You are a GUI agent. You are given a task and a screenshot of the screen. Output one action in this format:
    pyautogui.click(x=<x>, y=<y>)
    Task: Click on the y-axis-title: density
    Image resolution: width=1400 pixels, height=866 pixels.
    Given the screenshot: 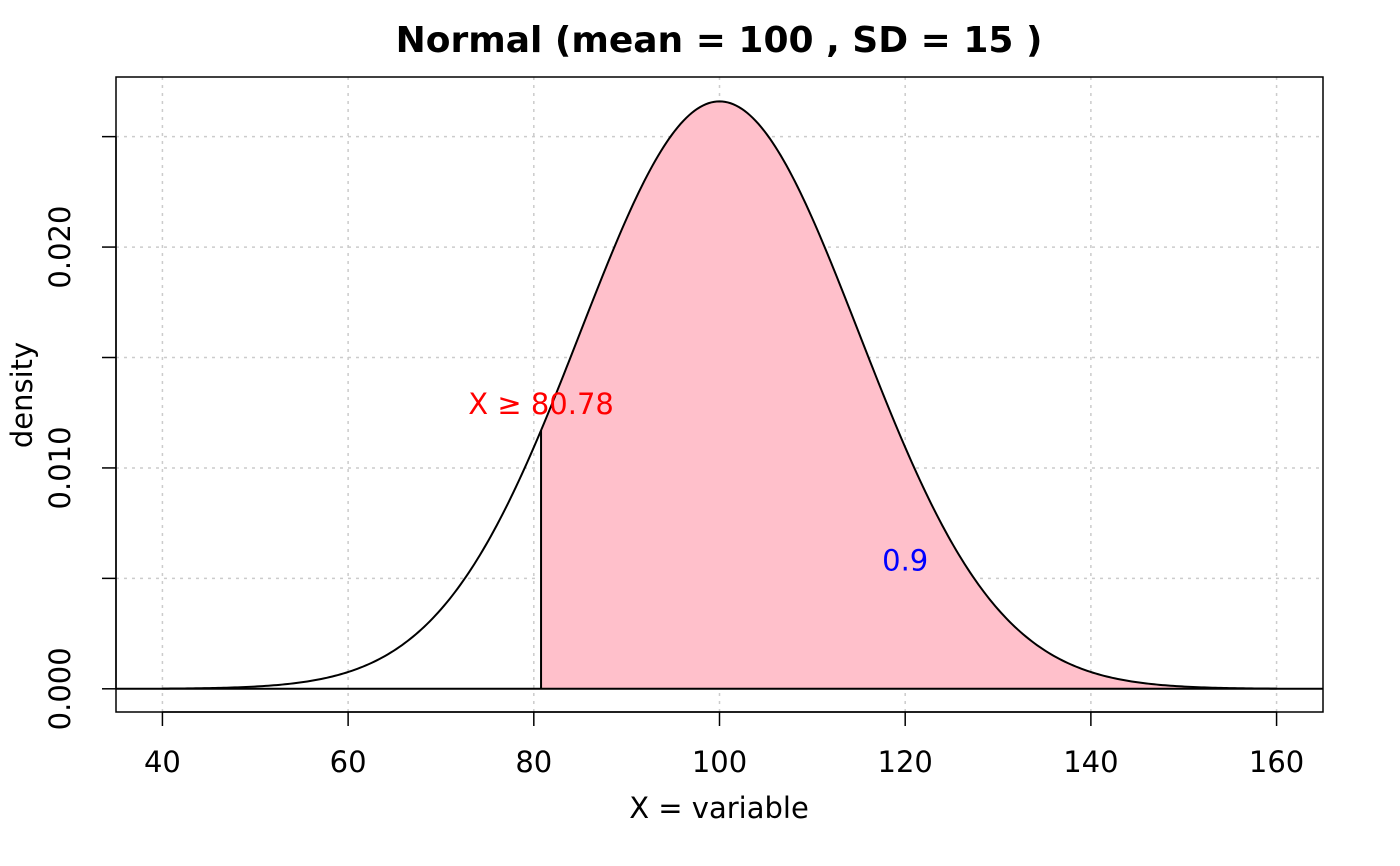 What is the action you would take?
    pyautogui.click(x=22, y=395)
    